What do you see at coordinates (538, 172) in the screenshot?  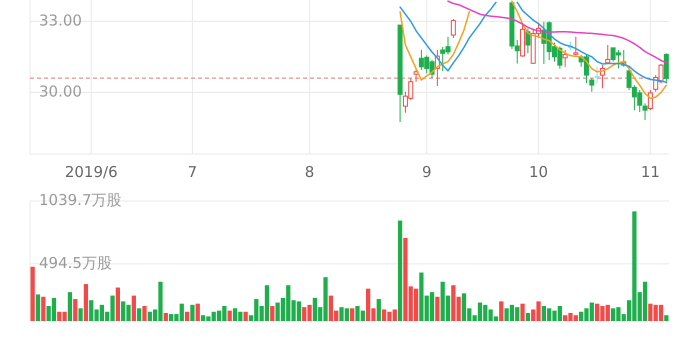 I see `x-tick-label: 10` at bounding box center [538, 172].